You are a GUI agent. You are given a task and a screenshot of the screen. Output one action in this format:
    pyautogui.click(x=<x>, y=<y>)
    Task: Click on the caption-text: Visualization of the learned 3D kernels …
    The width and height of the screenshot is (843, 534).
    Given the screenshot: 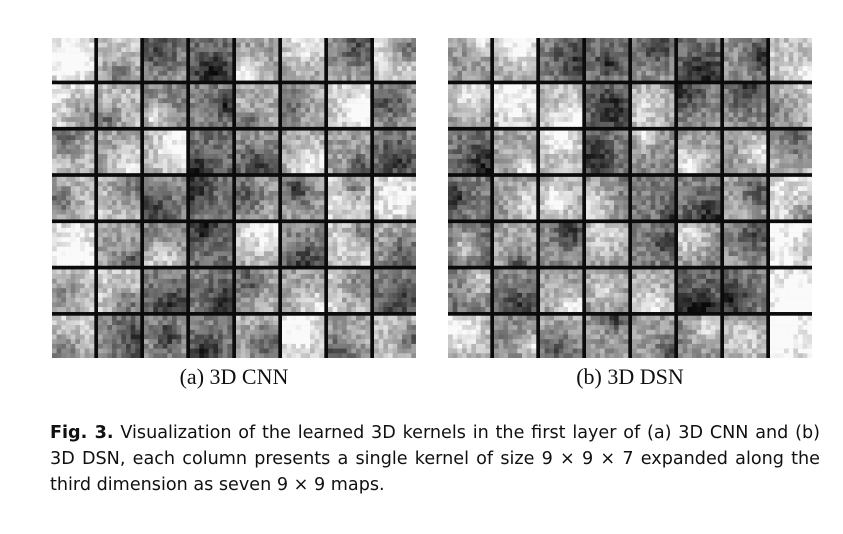 What is the action you would take?
    pyautogui.click(x=435, y=459)
    